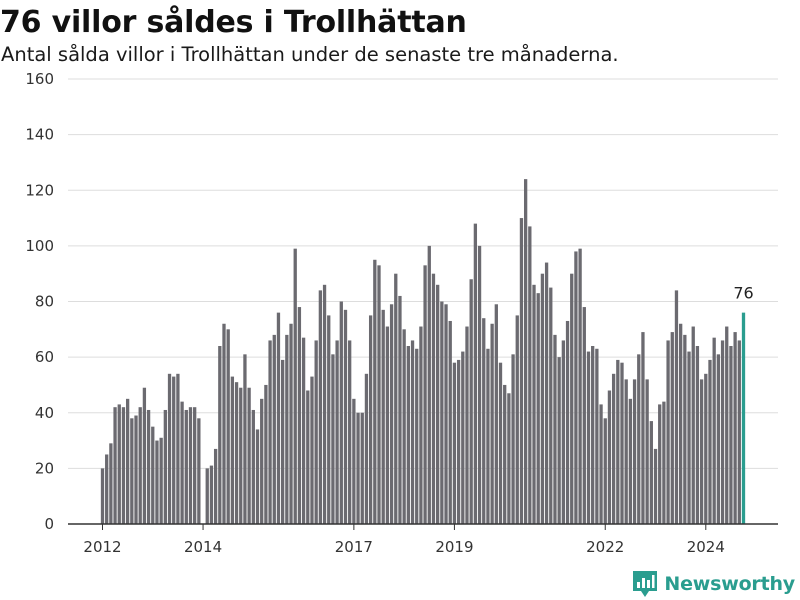 The image size is (800, 600). I want to click on annotations: 76, so click(743, 293).